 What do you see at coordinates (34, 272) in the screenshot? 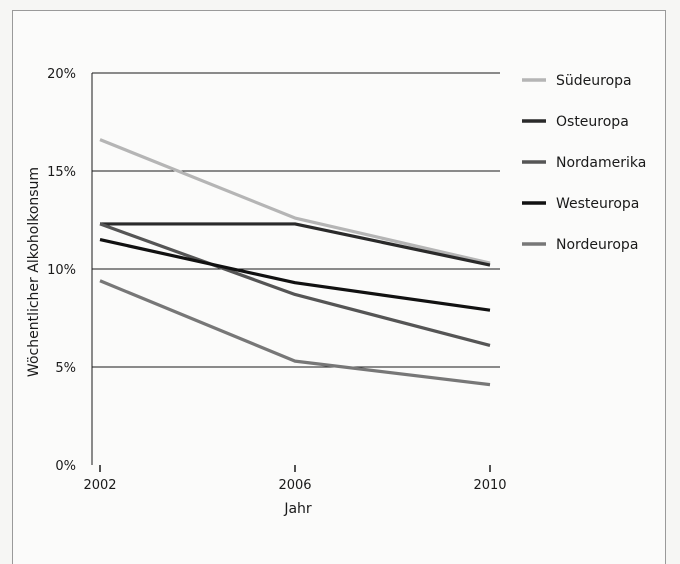
I see `y-axis-title: Wöchentlicher Alkoholkonsum` at bounding box center [34, 272].